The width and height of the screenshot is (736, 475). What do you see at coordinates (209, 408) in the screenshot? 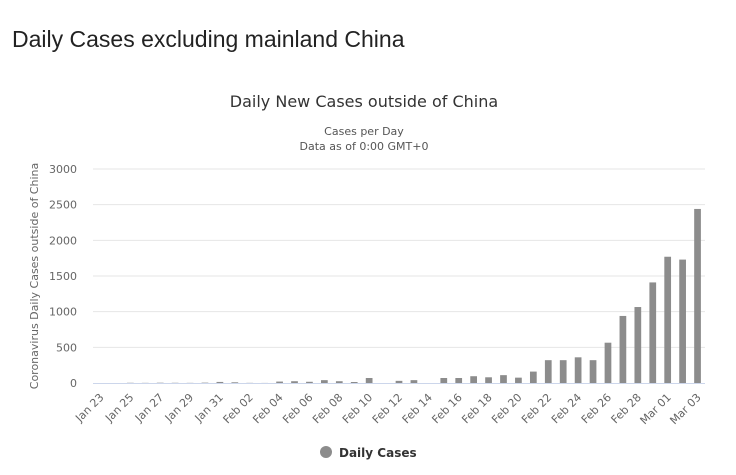
I see `x-tick-label-jan-31: Jan 31` at bounding box center [209, 408].